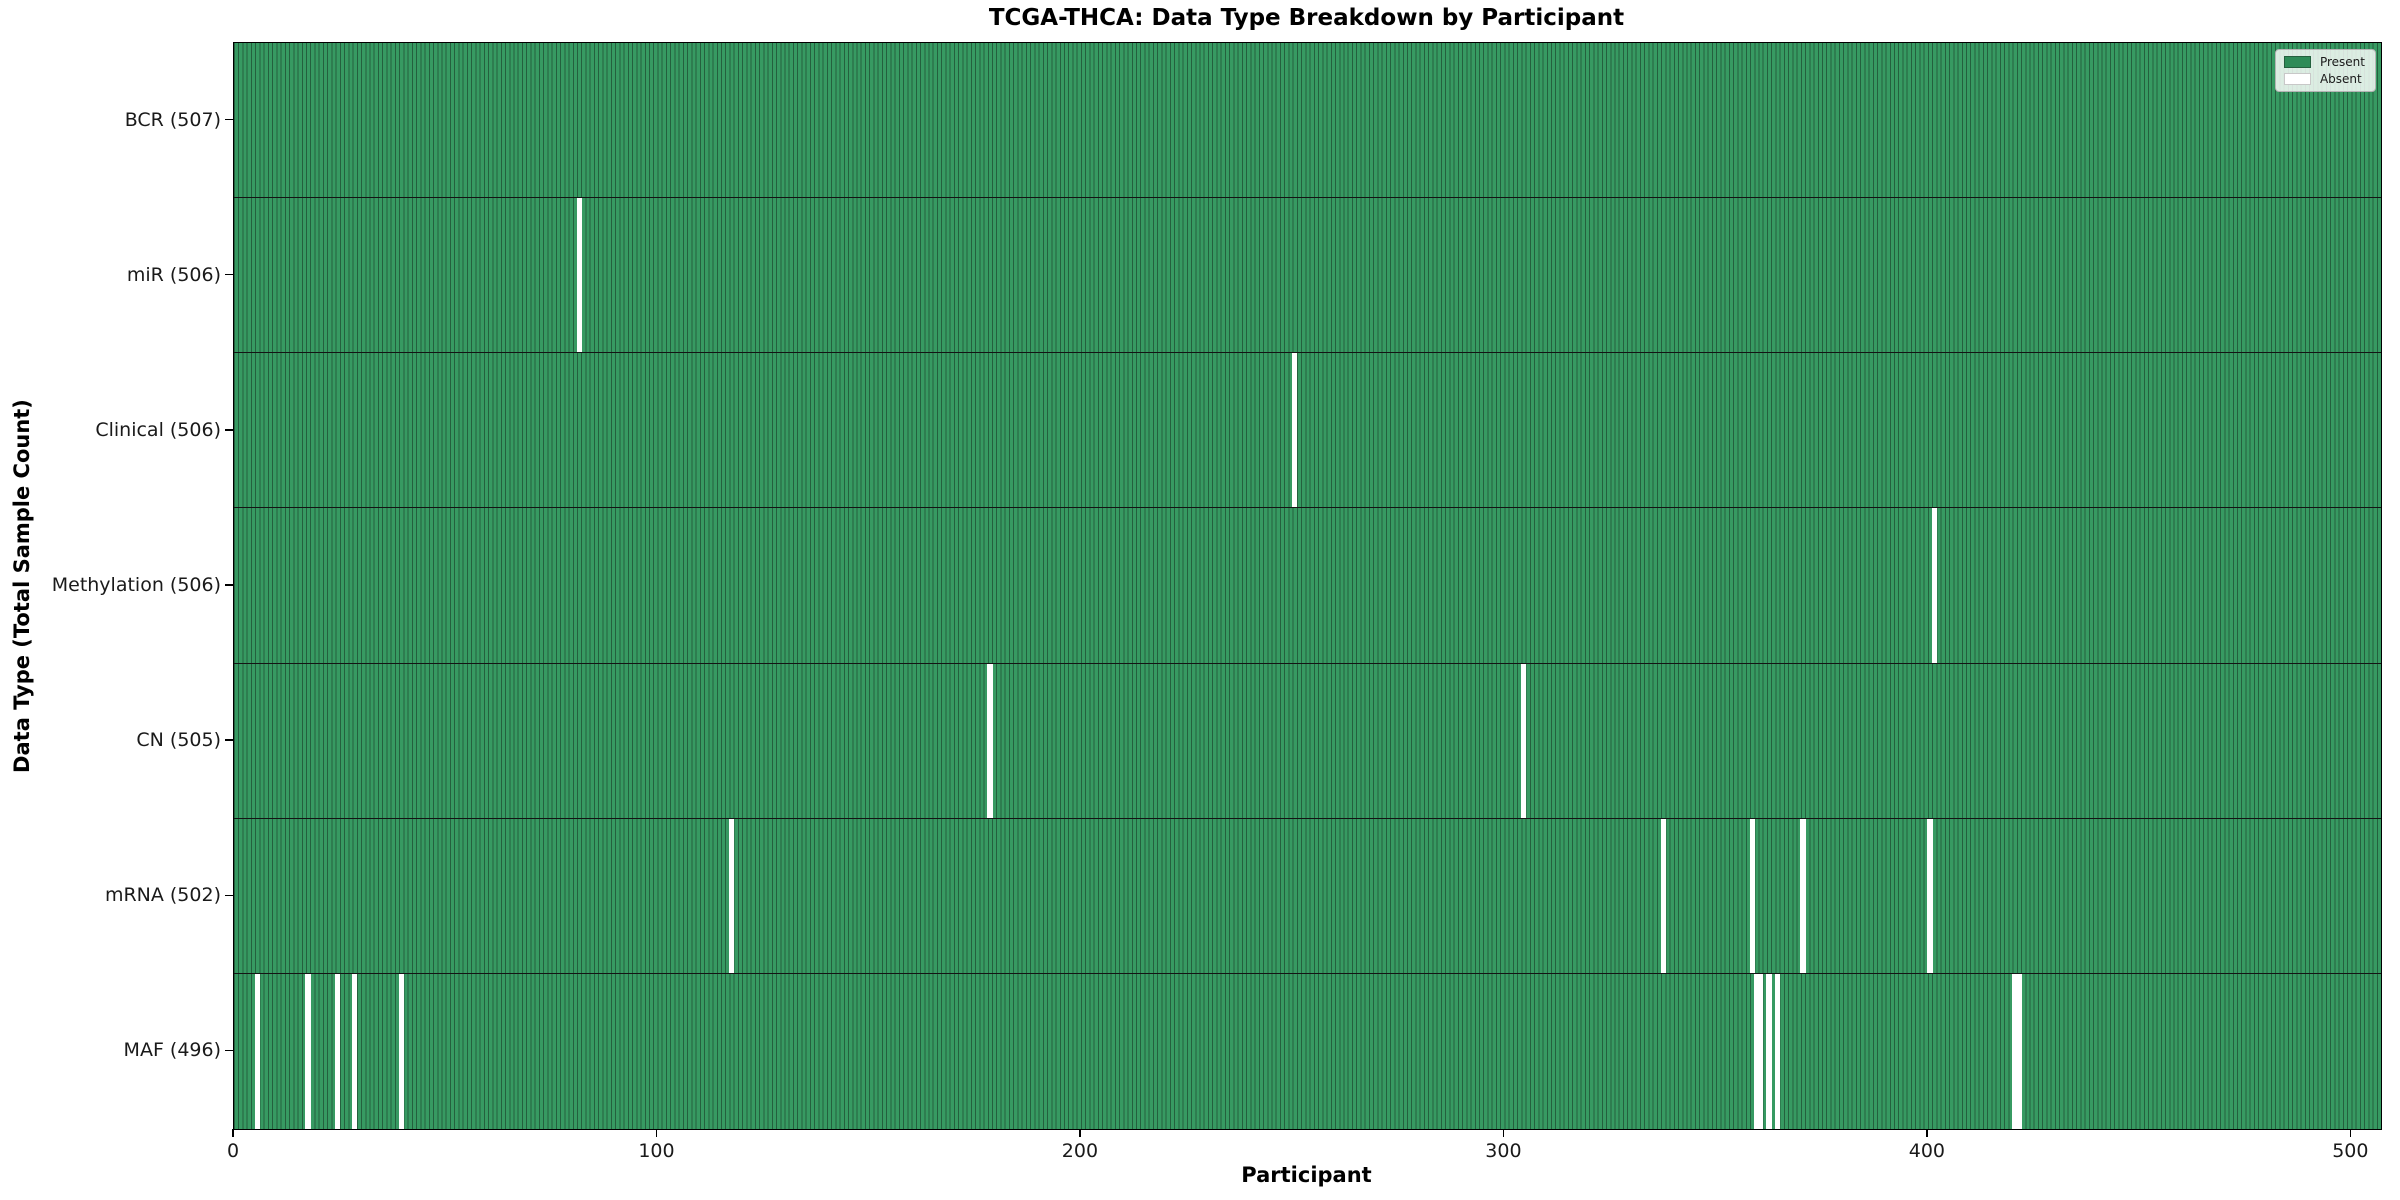  I want to click on x-tick-label: 400, so click(1927, 1151).